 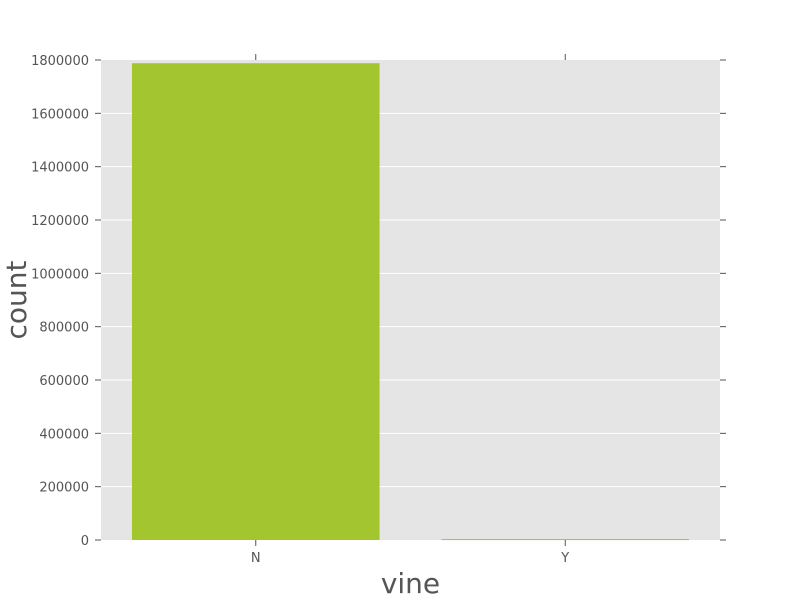 What do you see at coordinates (565, 540) in the screenshot?
I see `bar-Y` at bounding box center [565, 540].